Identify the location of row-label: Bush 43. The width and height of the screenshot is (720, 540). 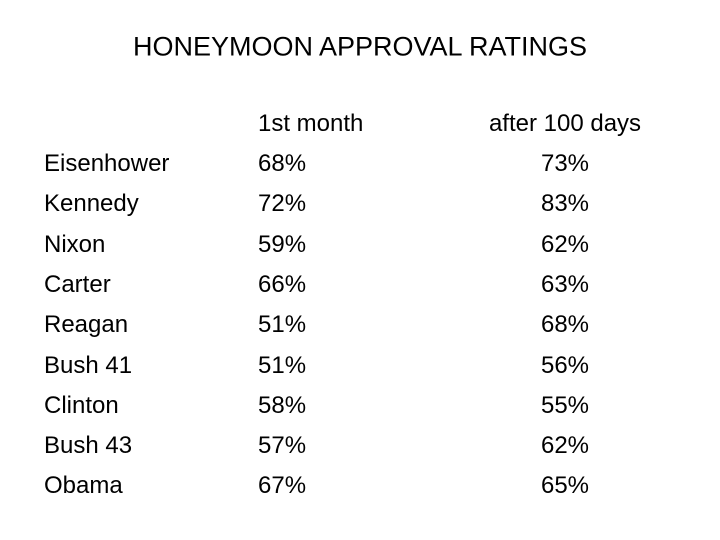
(88, 446).